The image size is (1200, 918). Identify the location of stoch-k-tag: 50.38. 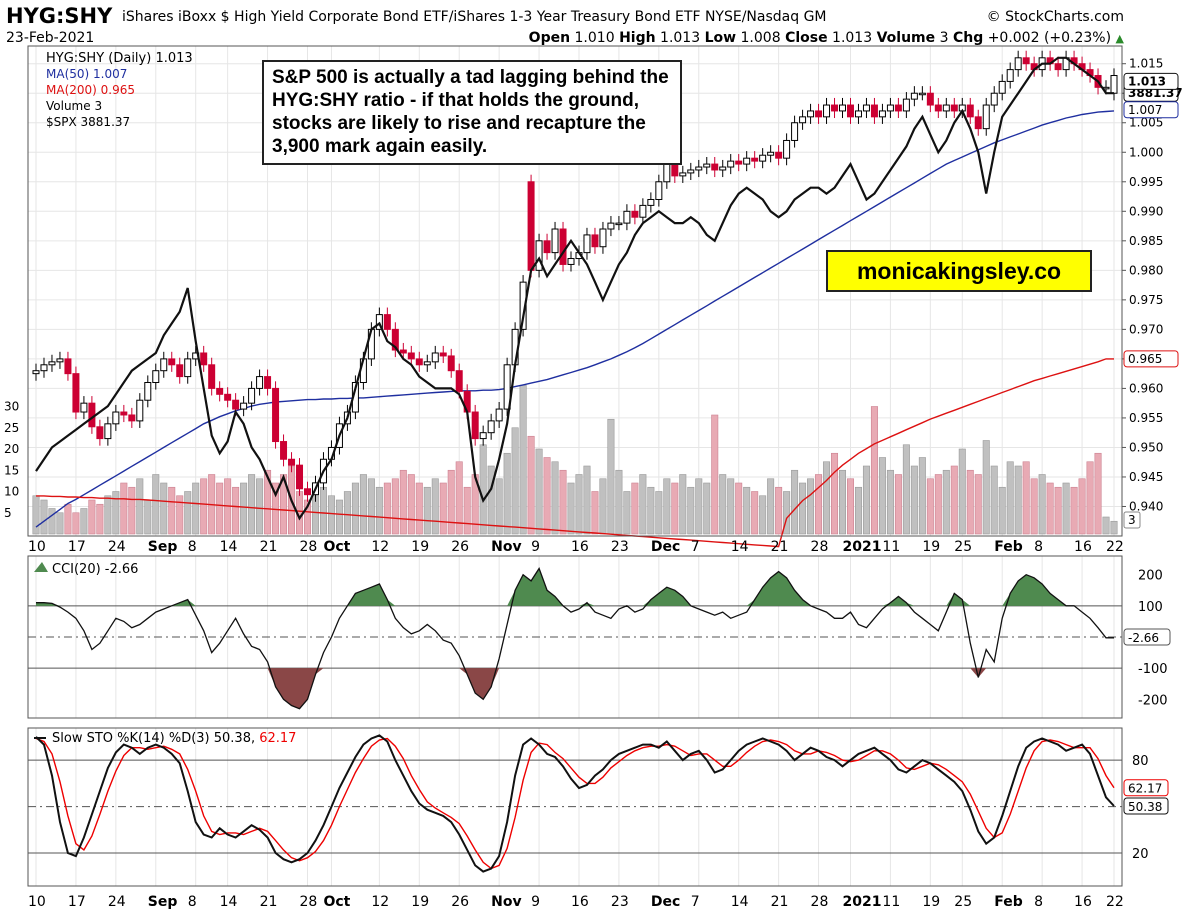
(1145, 807).